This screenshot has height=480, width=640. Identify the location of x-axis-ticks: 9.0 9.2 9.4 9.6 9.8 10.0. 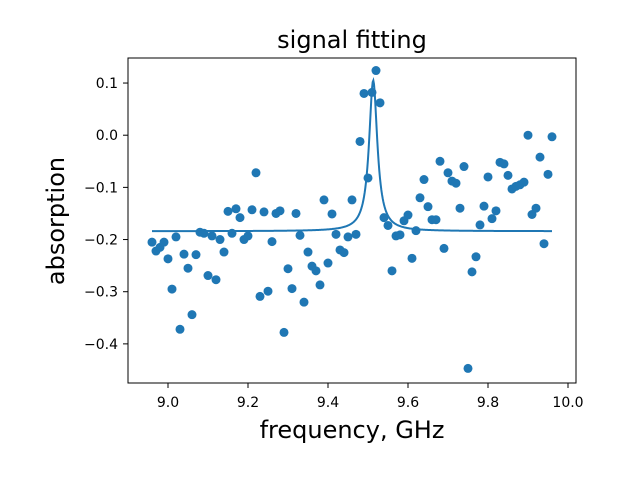
(370, 397).